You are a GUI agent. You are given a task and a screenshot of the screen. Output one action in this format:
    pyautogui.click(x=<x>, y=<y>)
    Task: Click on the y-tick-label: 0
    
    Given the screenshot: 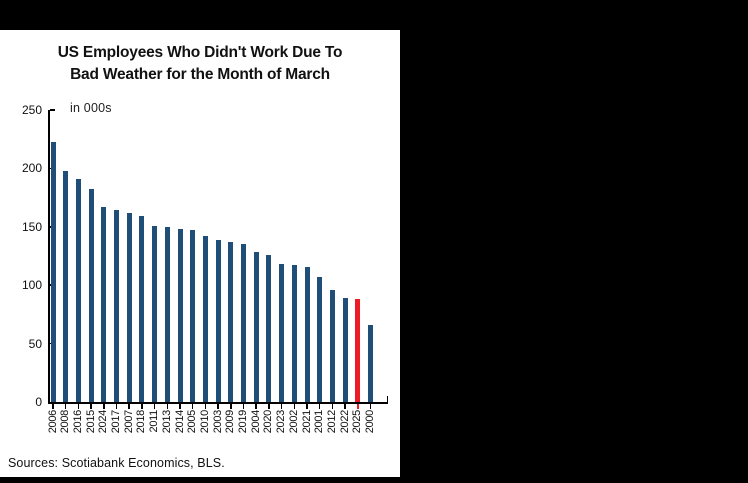 What is the action you would take?
    pyautogui.click(x=38, y=402)
    